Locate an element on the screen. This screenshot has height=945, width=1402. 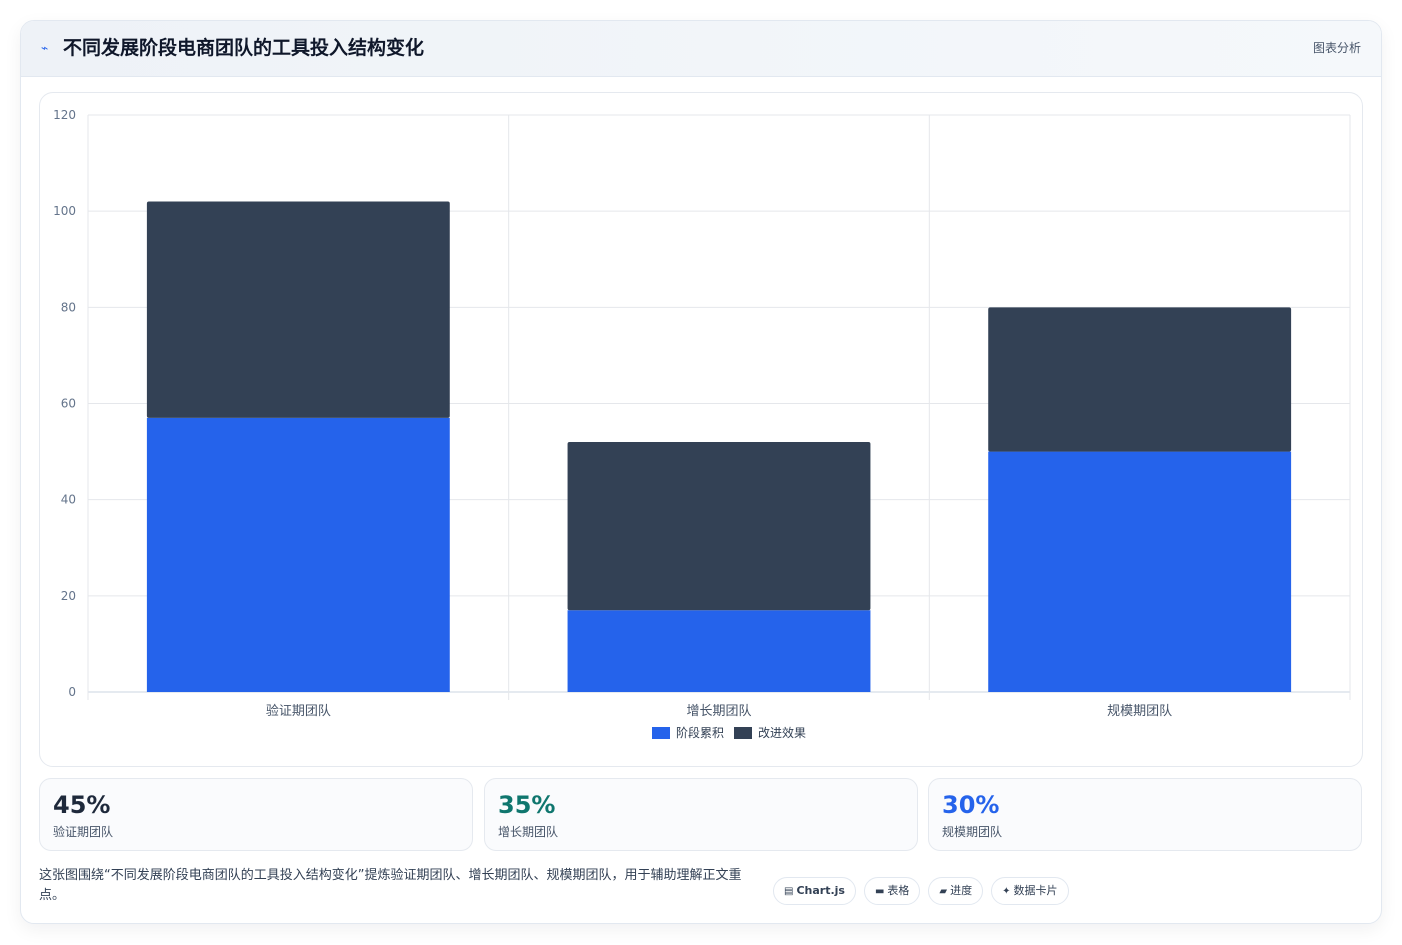
table-icon: ▬ is located at coordinates (879, 891).